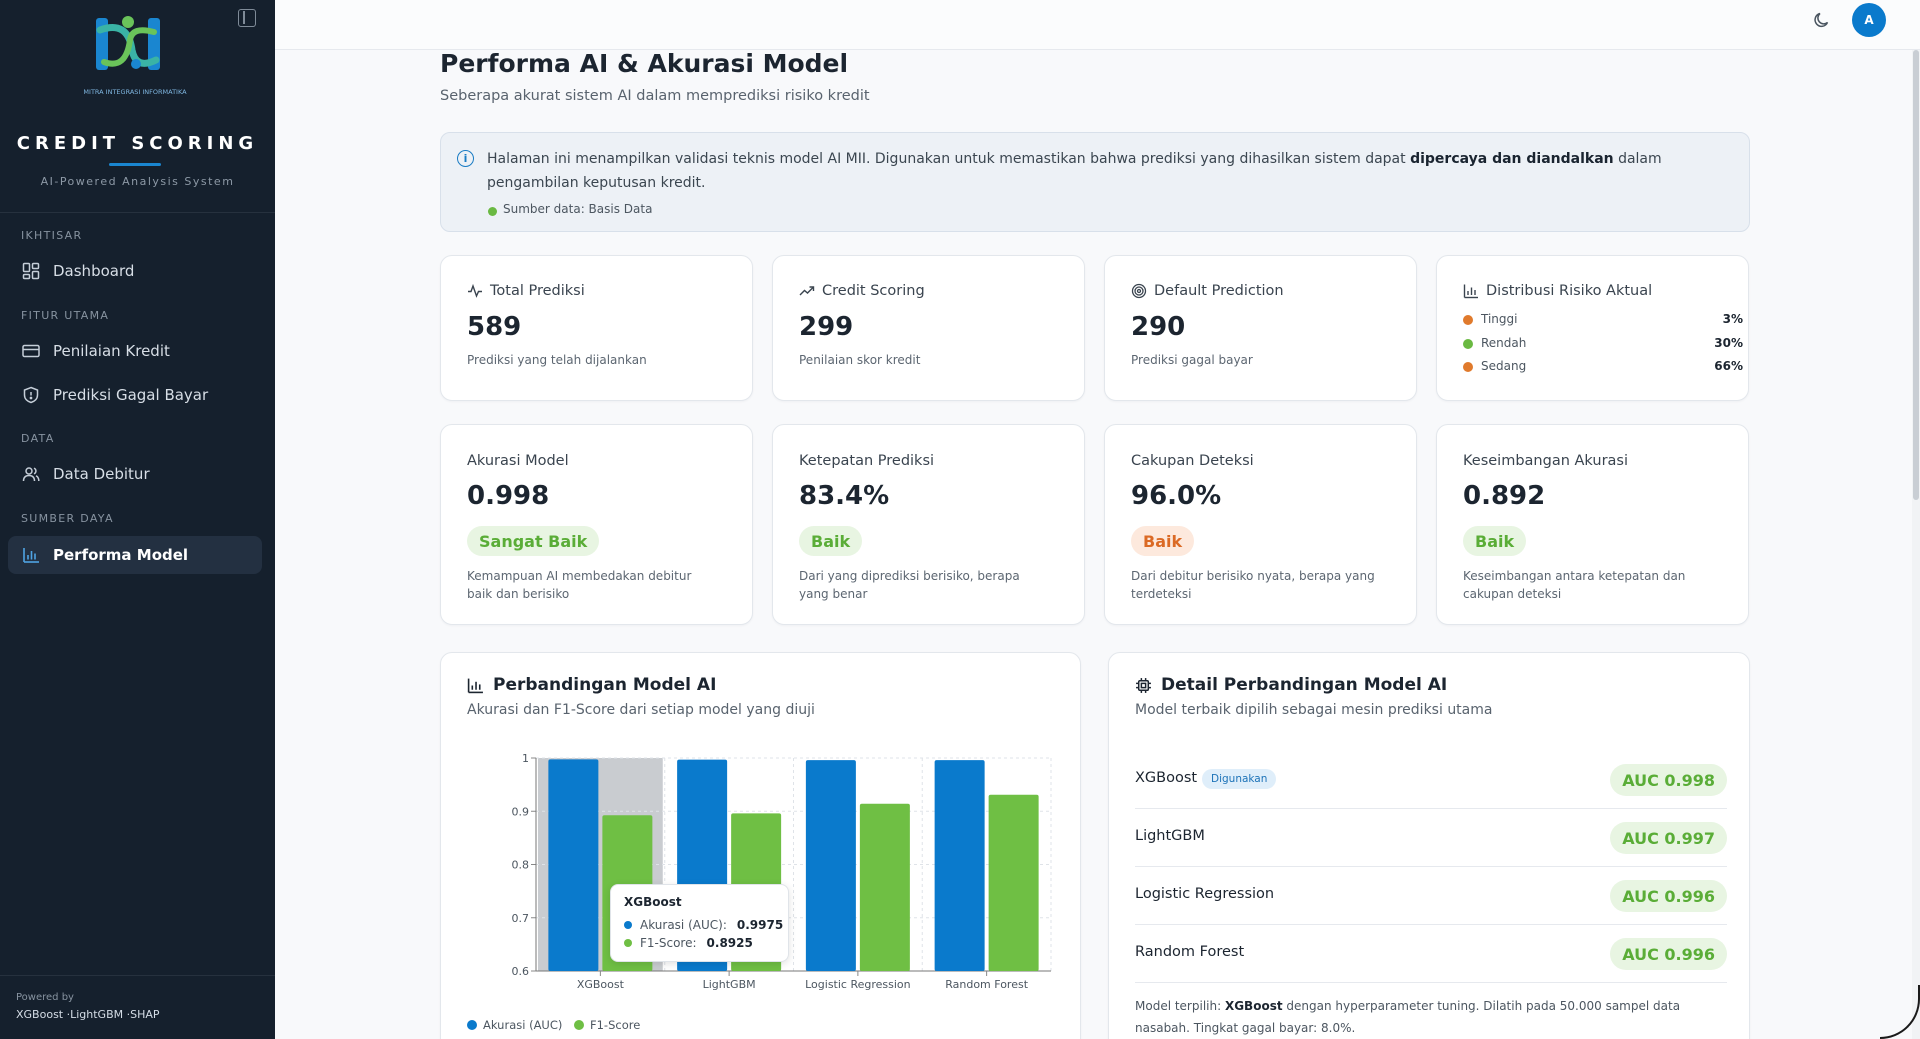 Image resolution: width=1920 pixels, height=1039 pixels. I want to click on stat-card-credit-scoring: Credit Scoring 299 Penilaian skor kredit, so click(928, 328).